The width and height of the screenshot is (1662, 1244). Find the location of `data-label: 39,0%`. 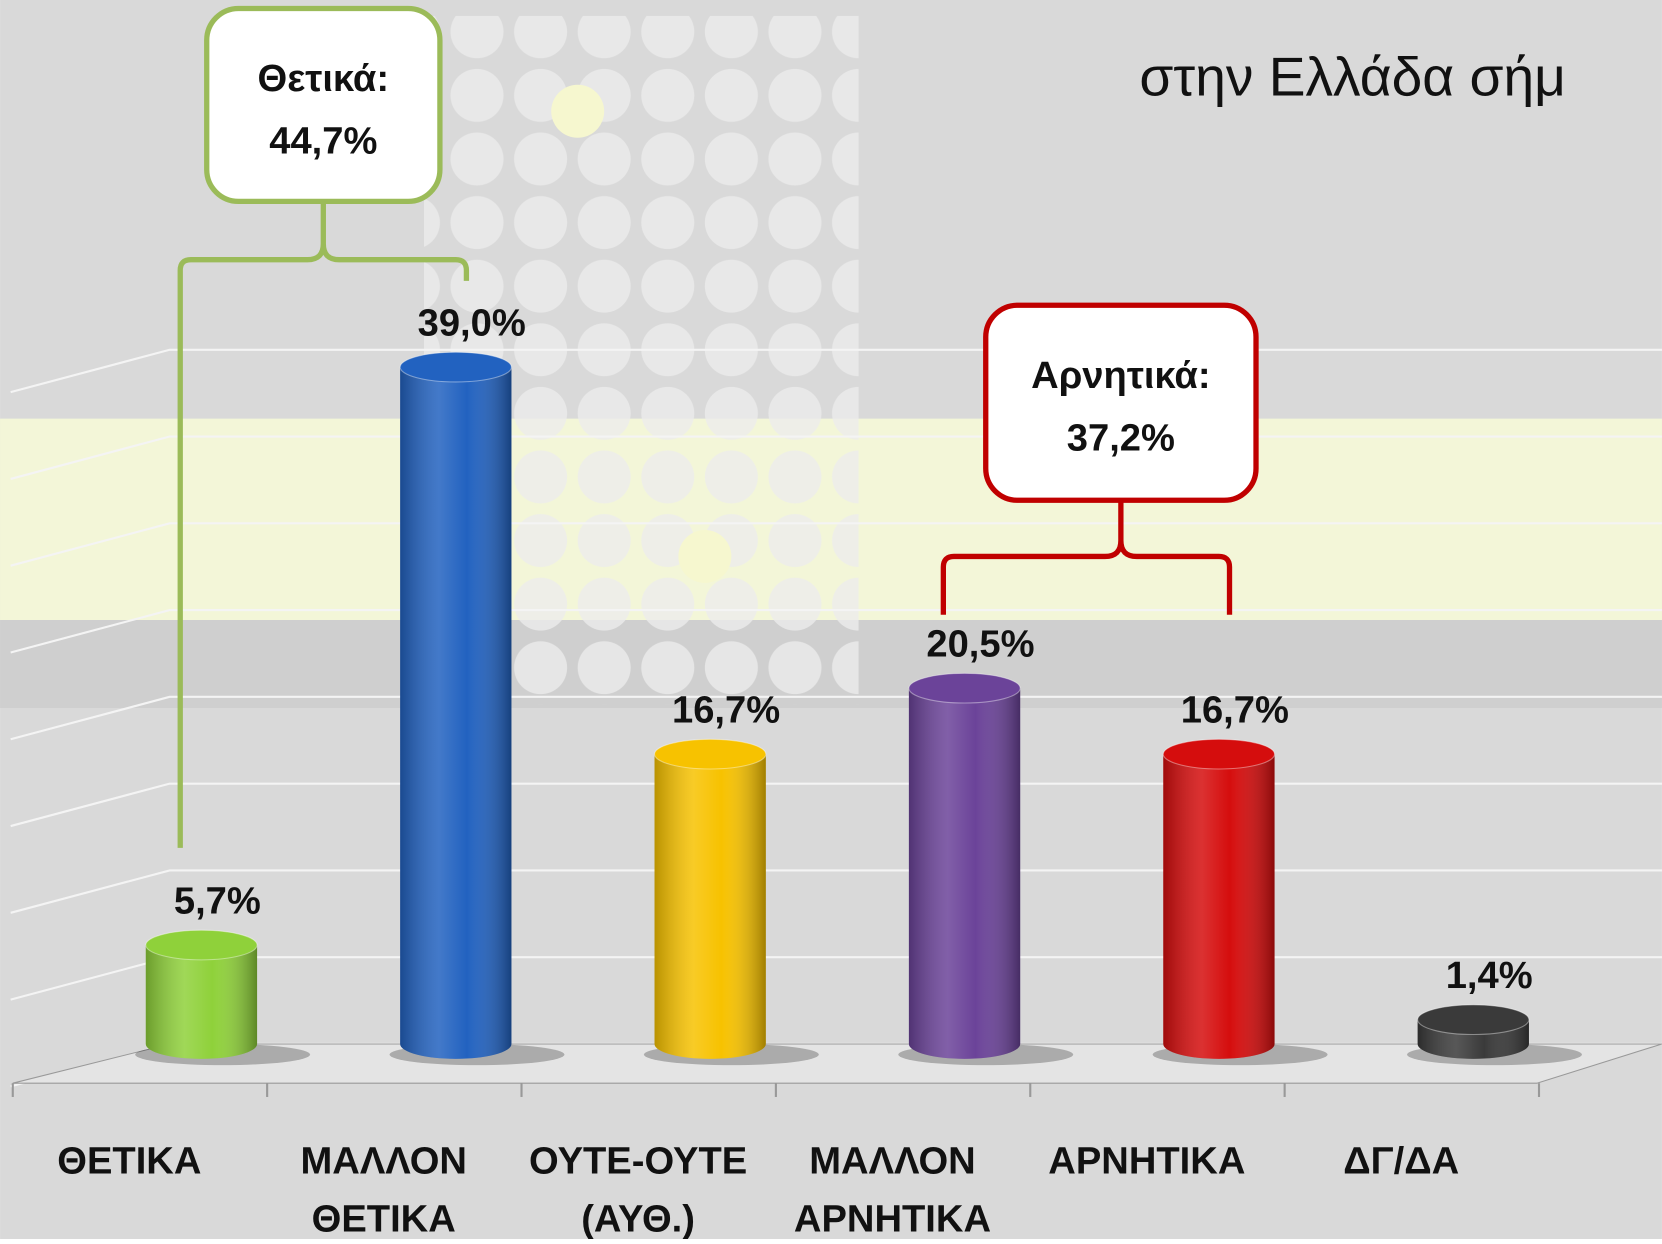

data-label: 39,0% is located at coordinates (472, 322).